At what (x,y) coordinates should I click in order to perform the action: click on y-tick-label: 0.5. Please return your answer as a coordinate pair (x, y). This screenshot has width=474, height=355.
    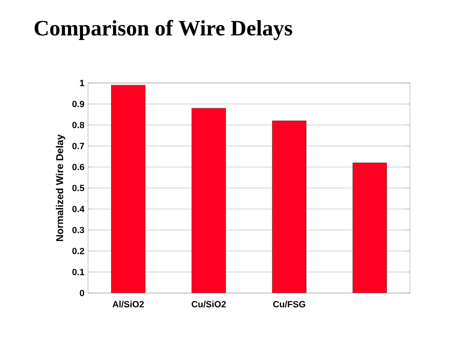
    Looking at the image, I should click on (78, 188).